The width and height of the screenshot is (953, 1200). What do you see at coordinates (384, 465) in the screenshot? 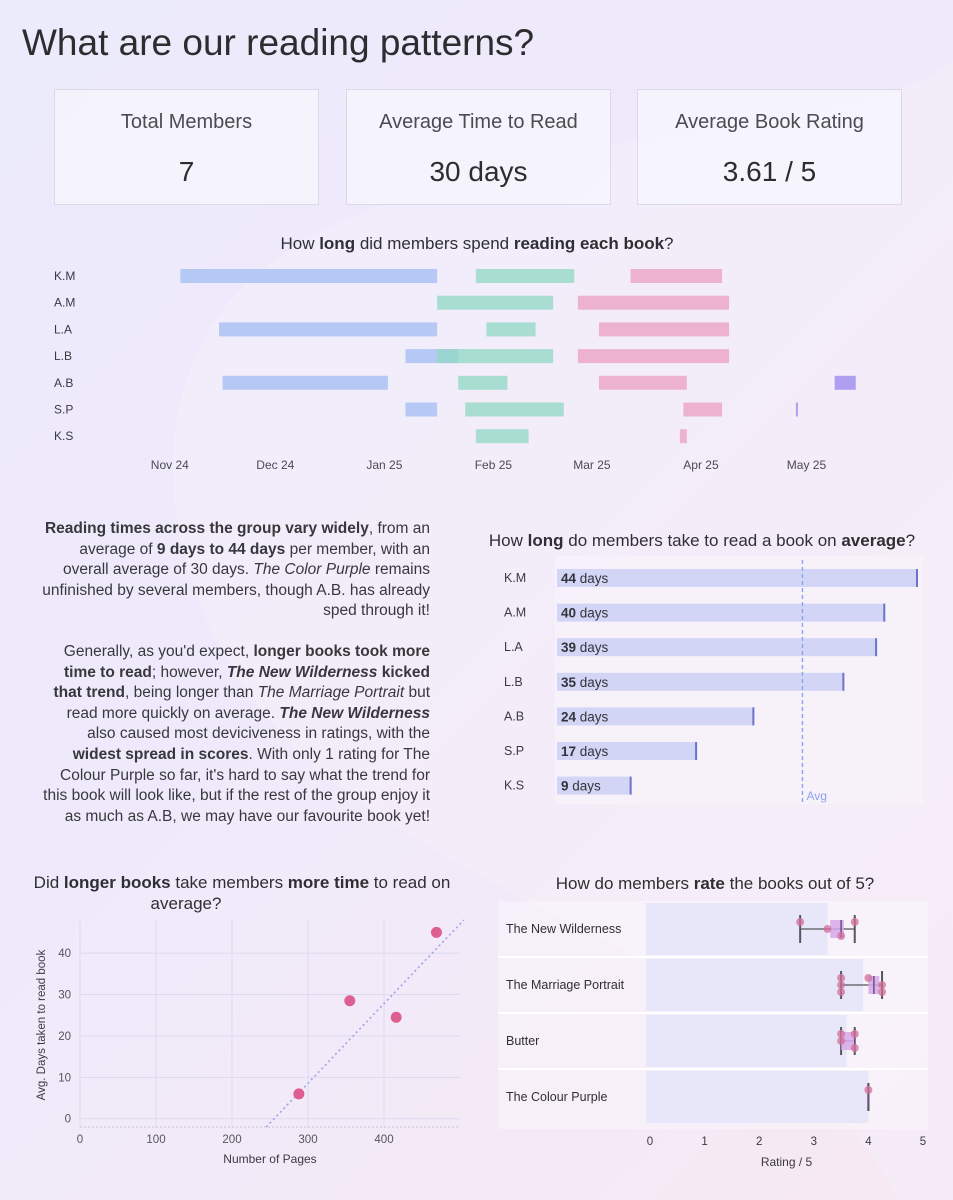
I see `x-tick-label: Jan 25` at bounding box center [384, 465].